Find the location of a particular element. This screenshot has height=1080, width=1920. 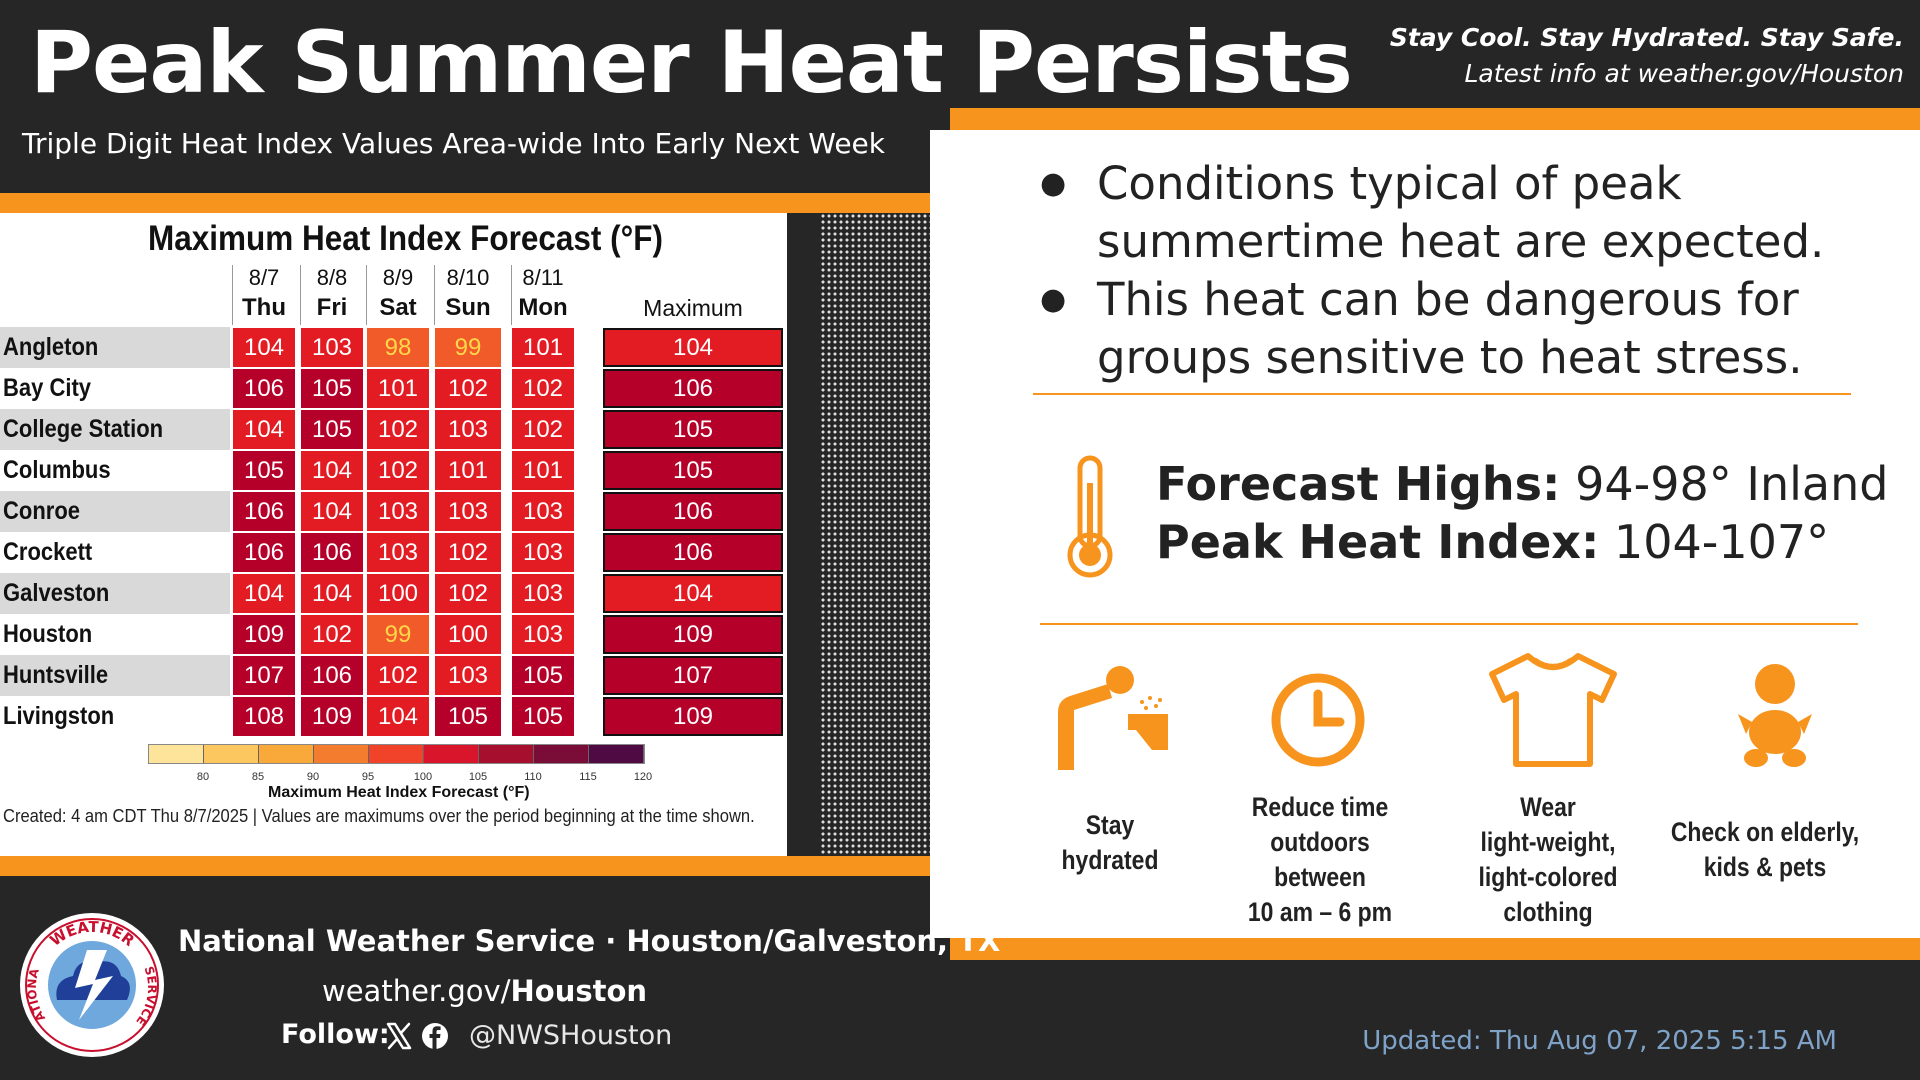

city-label: Galveston is located at coordinates (56, 593).